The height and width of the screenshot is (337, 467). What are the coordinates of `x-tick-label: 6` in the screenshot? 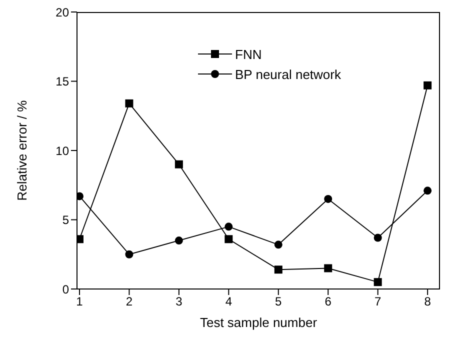 It's located at (328, 301).